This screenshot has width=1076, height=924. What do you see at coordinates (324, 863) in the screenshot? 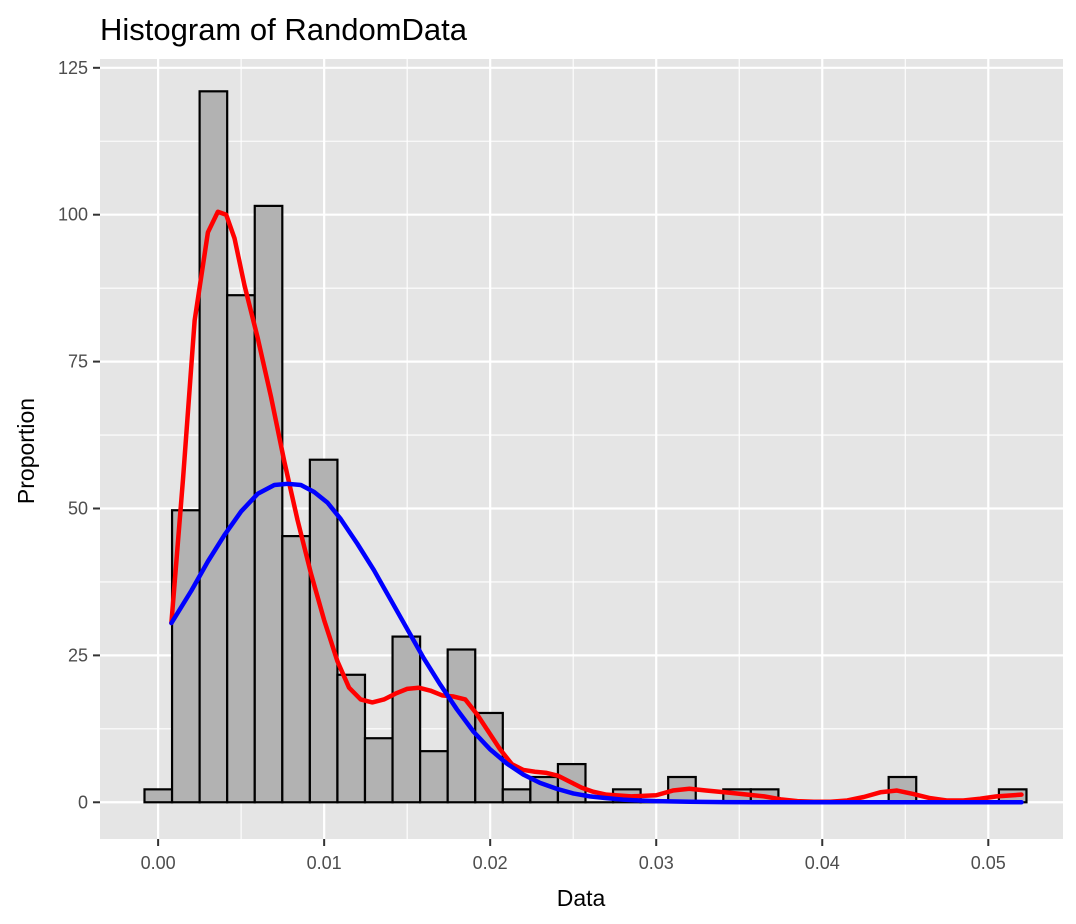
I see `x-tick-label: 0.01` at bounding box center [324, 863].